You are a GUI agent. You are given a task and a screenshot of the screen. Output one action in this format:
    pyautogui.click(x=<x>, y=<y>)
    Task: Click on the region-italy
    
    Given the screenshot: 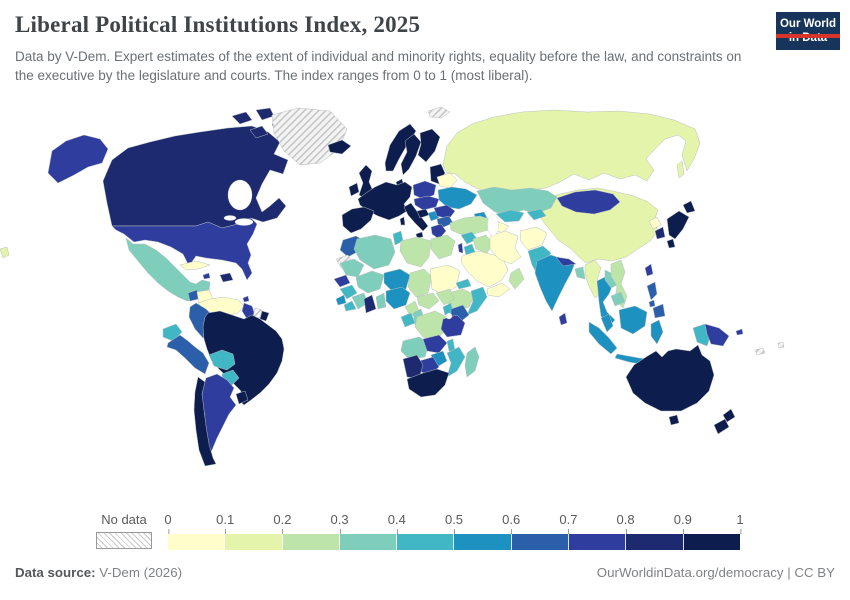 What is the action you would take?
    pyautogui.click(x=416, y=217)
    